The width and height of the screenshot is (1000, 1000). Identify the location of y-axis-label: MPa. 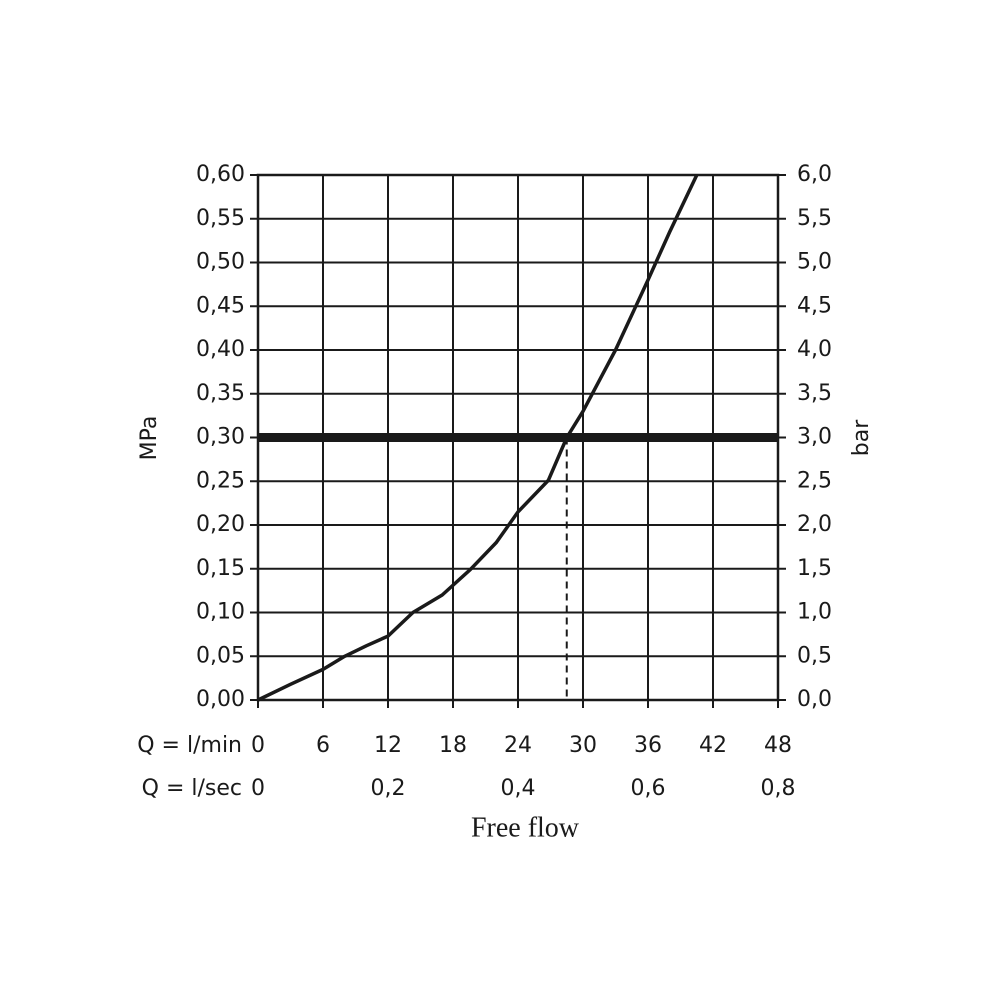
(149, 438).